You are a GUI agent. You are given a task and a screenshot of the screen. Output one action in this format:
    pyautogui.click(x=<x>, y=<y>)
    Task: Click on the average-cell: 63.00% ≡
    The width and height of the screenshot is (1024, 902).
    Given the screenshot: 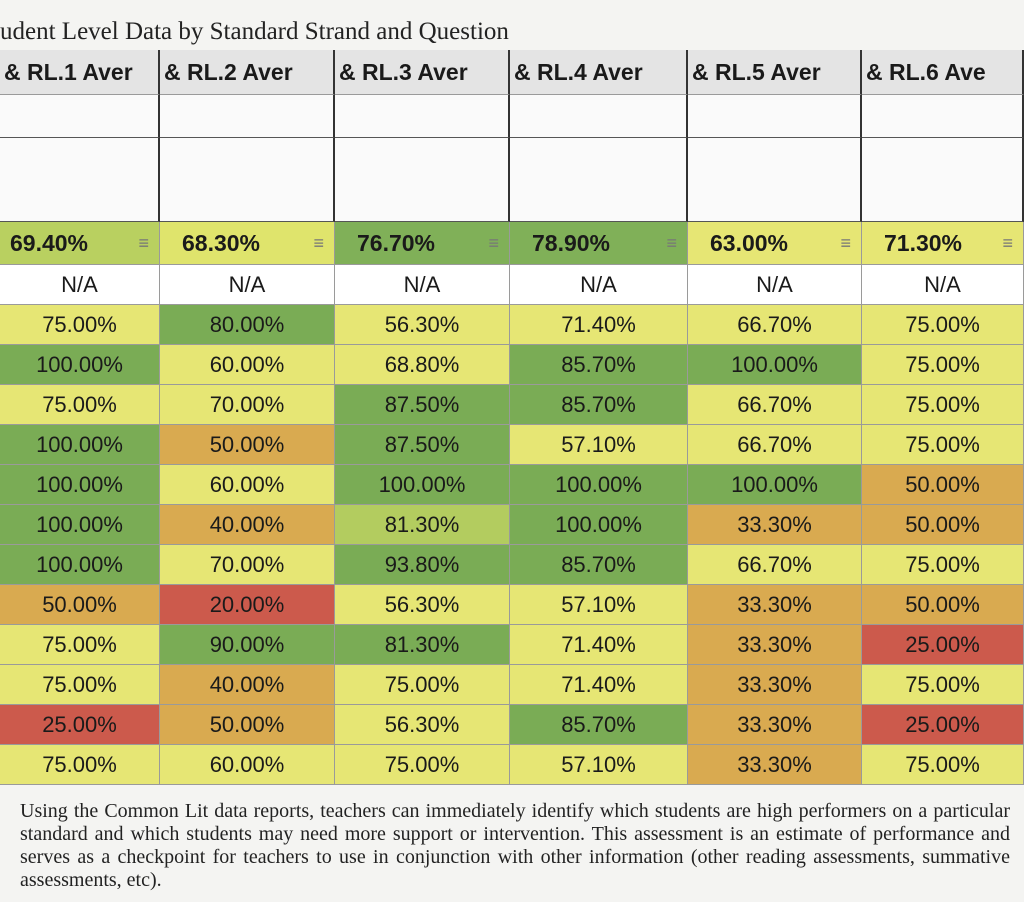 What is the action you would take?
    pyautogui.click(x=775, y=243)
    